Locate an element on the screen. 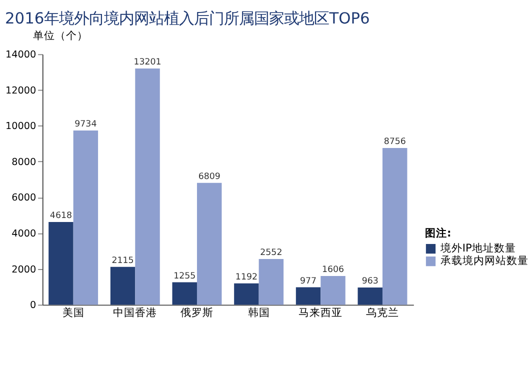  y-tick-label: 6000 is located at coordinates (24, 198).